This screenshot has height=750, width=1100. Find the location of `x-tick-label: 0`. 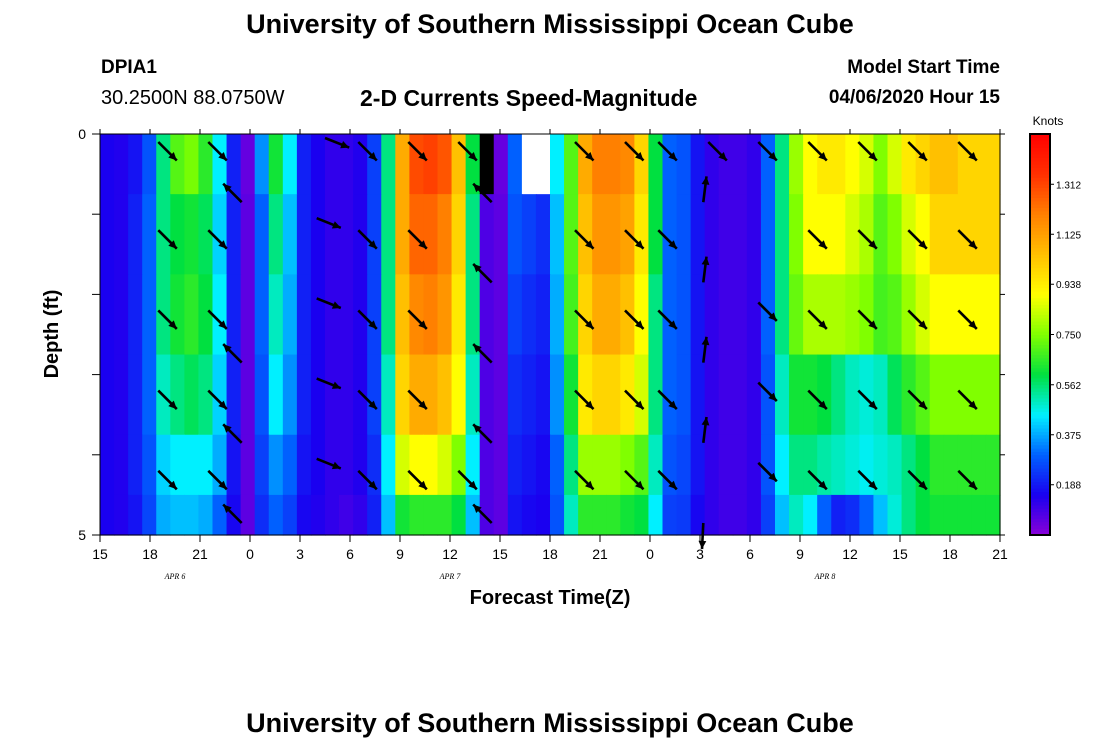

x-tick-label: 0 is located at coordinates (650, 554).